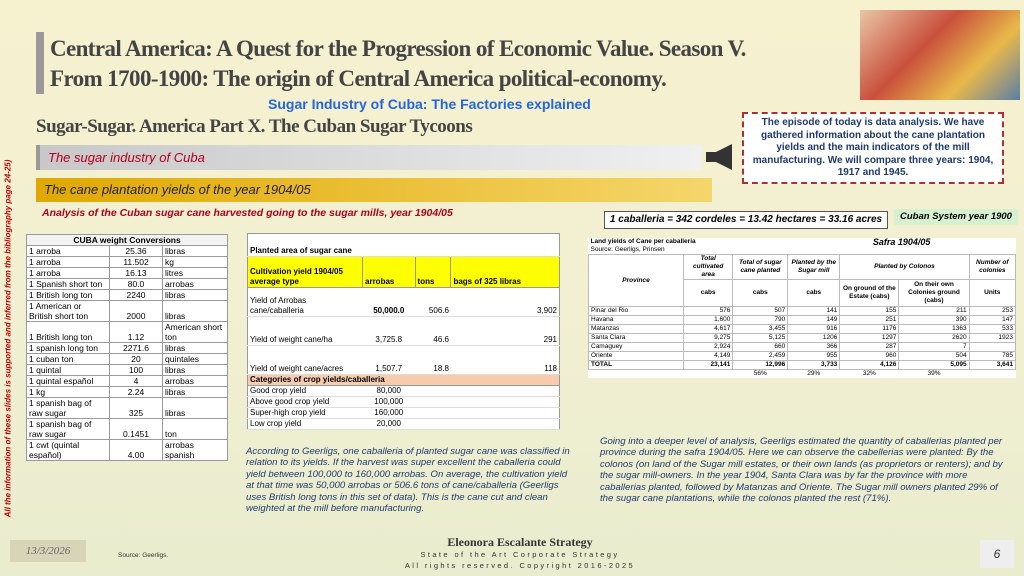 This screenshot has width=1024, height=576. I want to click on table-row: 1 spanish bag of raw sugar 325 libras, so click(127, 408).